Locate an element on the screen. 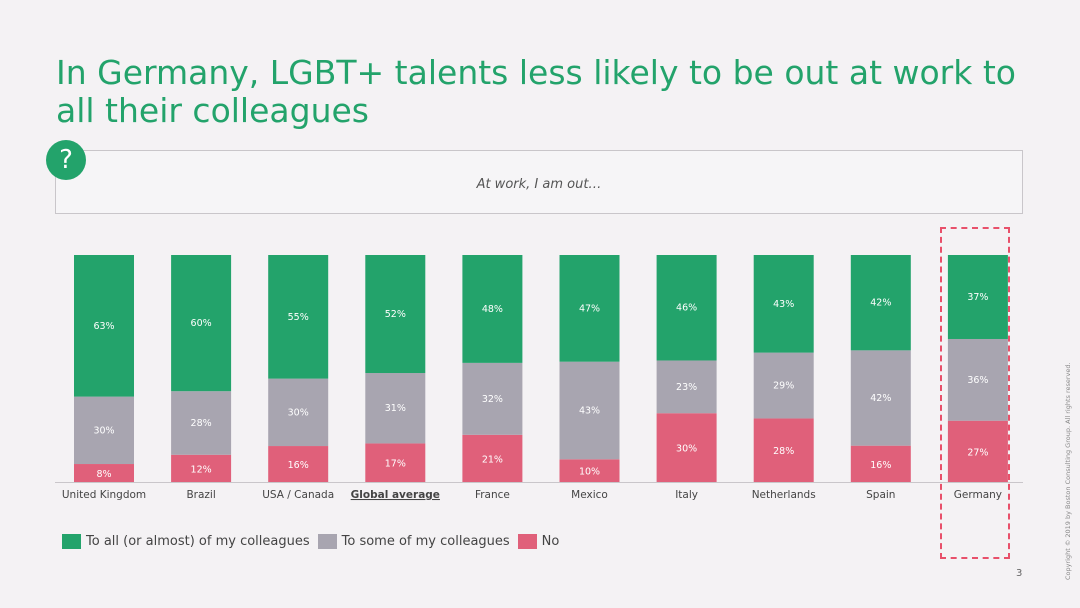  bar-united-kingdom-no is located at coordinates (104, 473).